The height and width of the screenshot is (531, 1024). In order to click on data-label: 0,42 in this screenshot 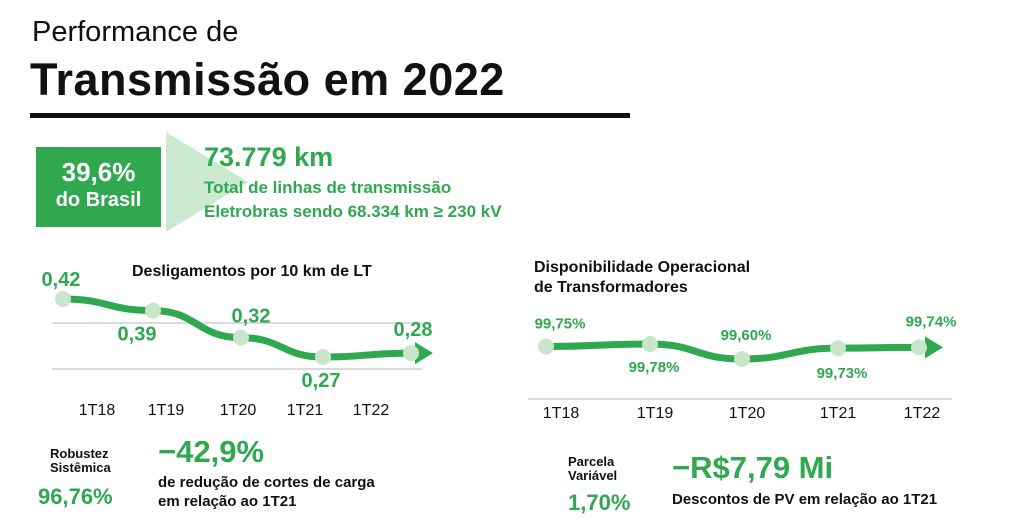, I will do `click(61, 280)`.